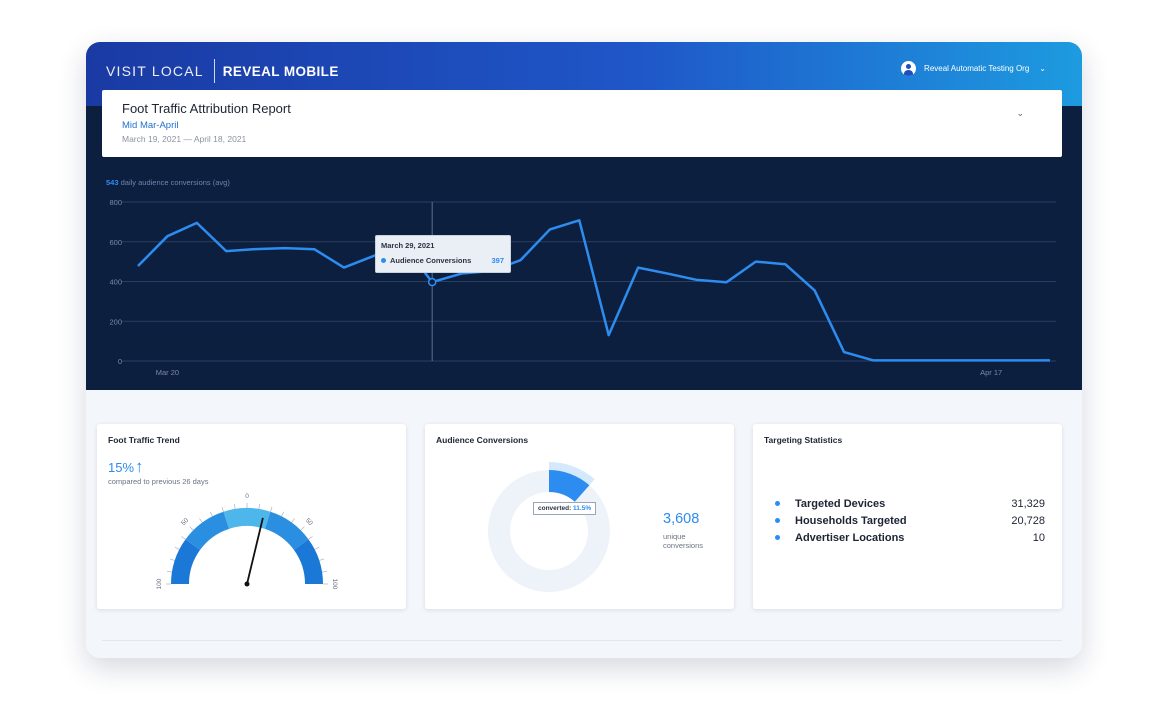 Image resolution: width=1170 pixels, height=710 pixels. I want to click on report-date-range: March 19, 2021 — April 18, 2021, so click(184, 139).